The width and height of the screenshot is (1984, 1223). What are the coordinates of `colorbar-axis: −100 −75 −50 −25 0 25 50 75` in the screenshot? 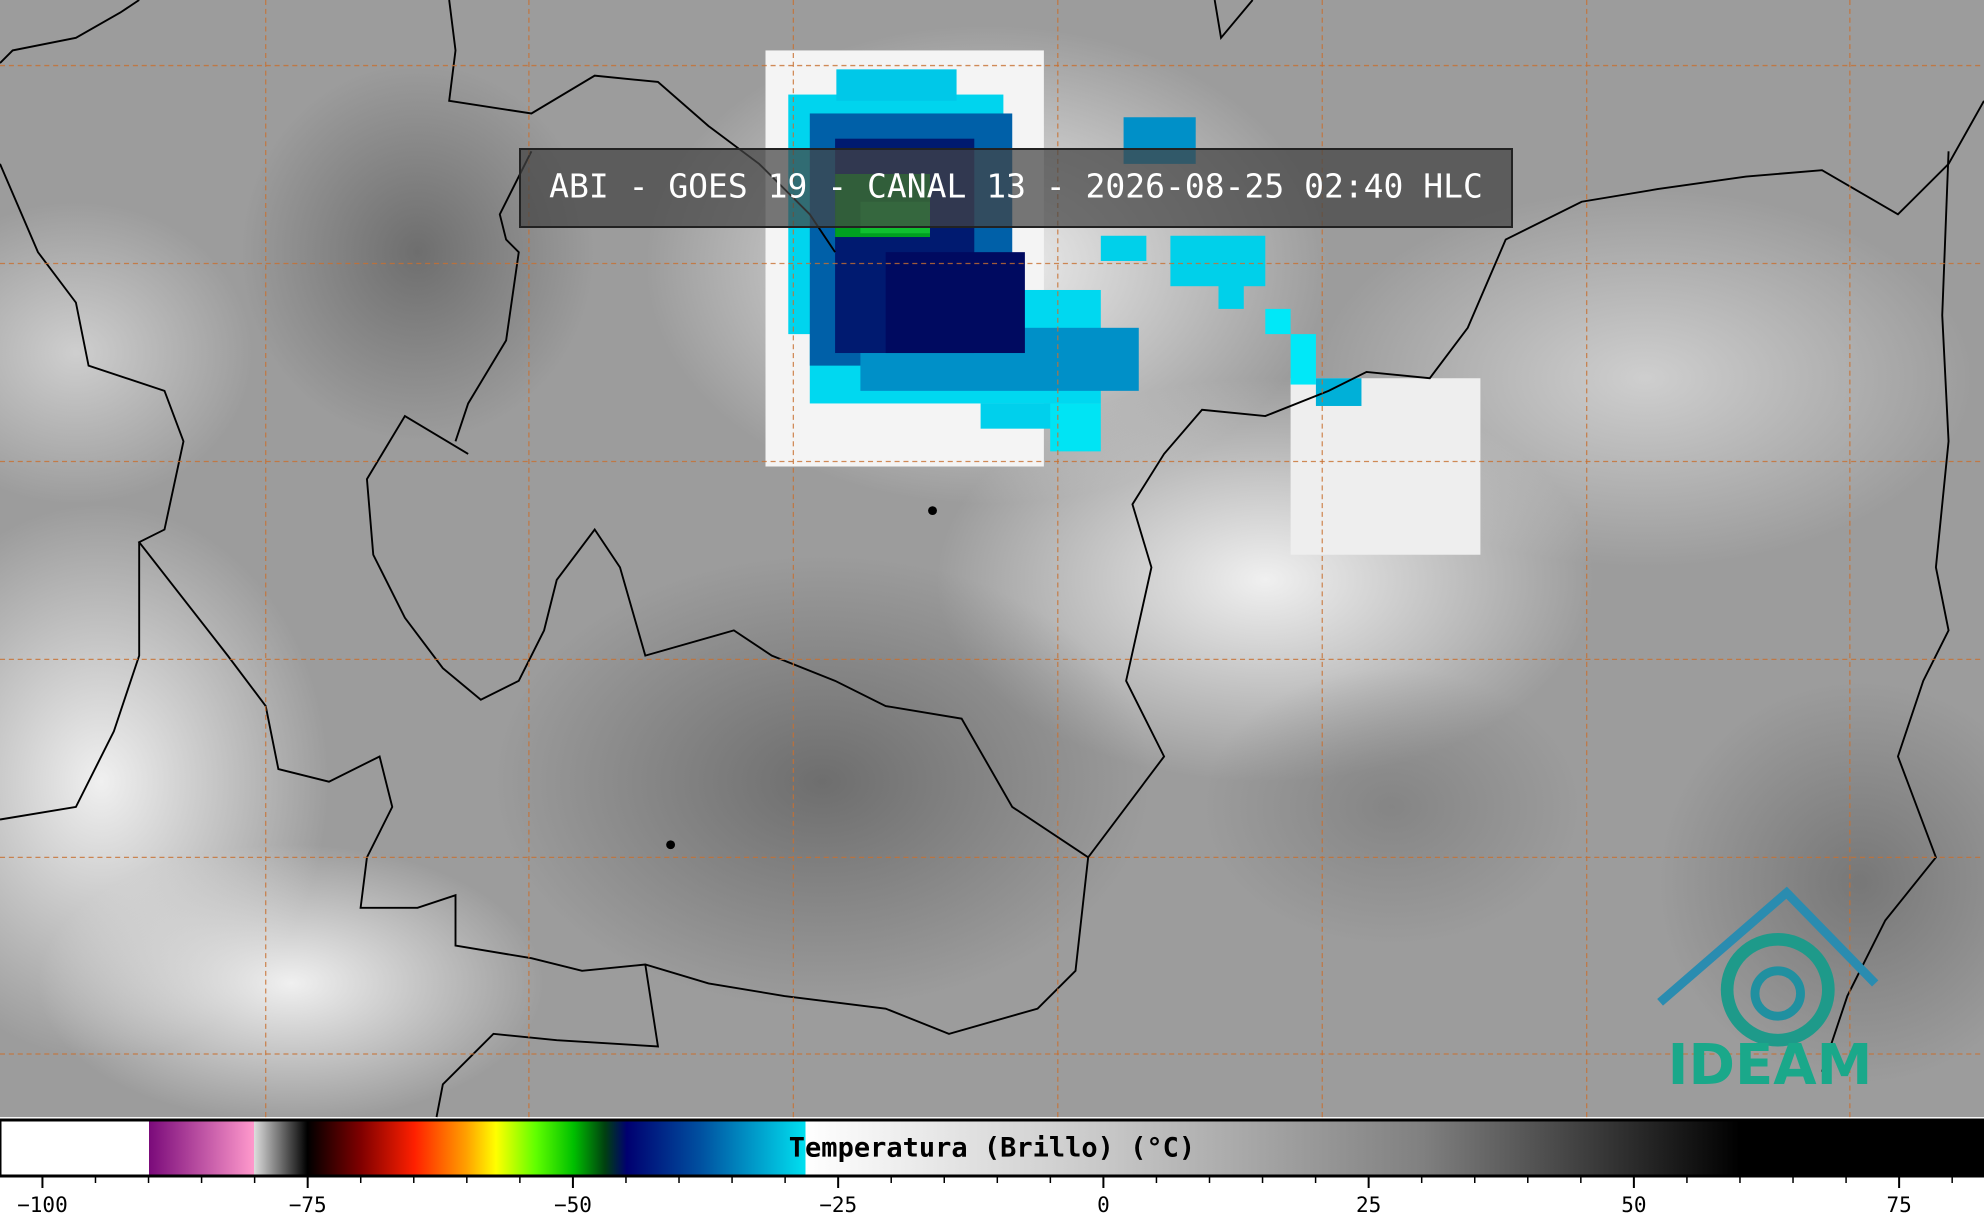 It's located at (985, 1196).